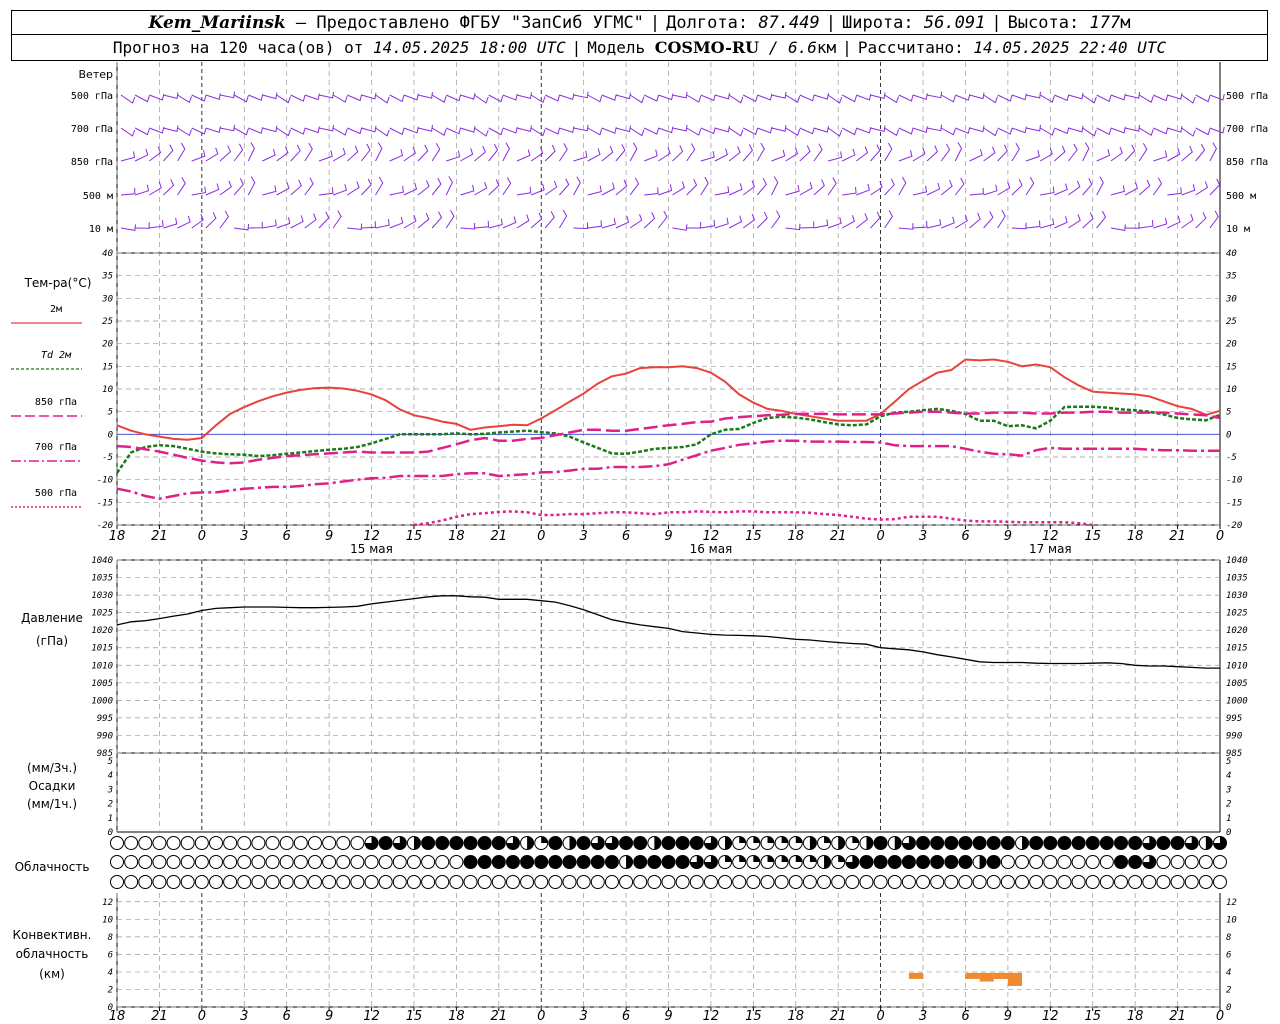 The width and height of the screenshot is (1280, 1024). Describe the element at coordinates (795, 536) in the screenshot. I see `x-tick-label: 18` at that location.